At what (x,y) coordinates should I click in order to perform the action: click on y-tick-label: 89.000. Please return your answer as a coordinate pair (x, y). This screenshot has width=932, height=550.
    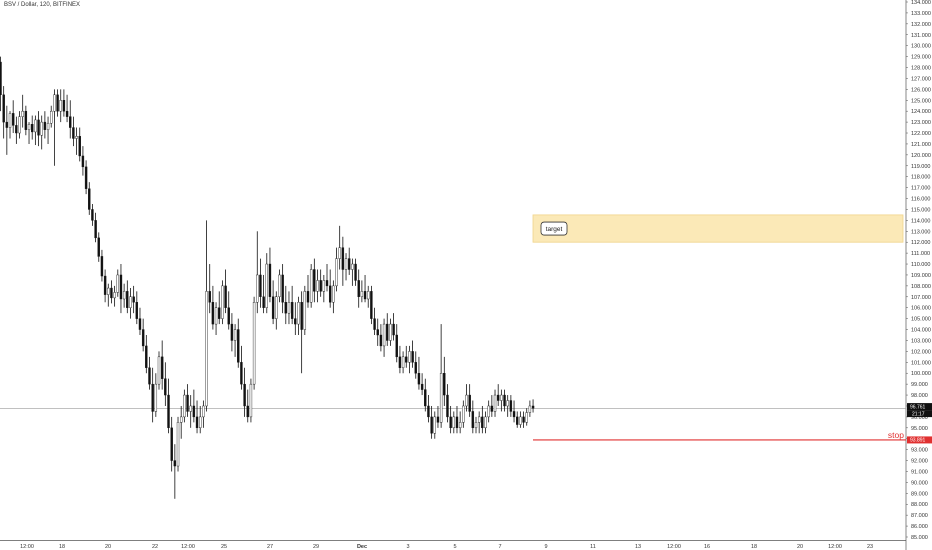
    Looking at the image, I should click on (919, 494).